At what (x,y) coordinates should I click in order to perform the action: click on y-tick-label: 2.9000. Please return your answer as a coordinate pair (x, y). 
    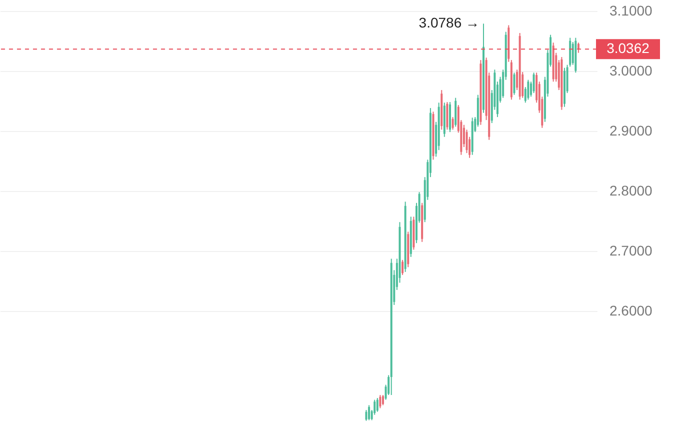
    Looking at the image, I should click on (631, 130).